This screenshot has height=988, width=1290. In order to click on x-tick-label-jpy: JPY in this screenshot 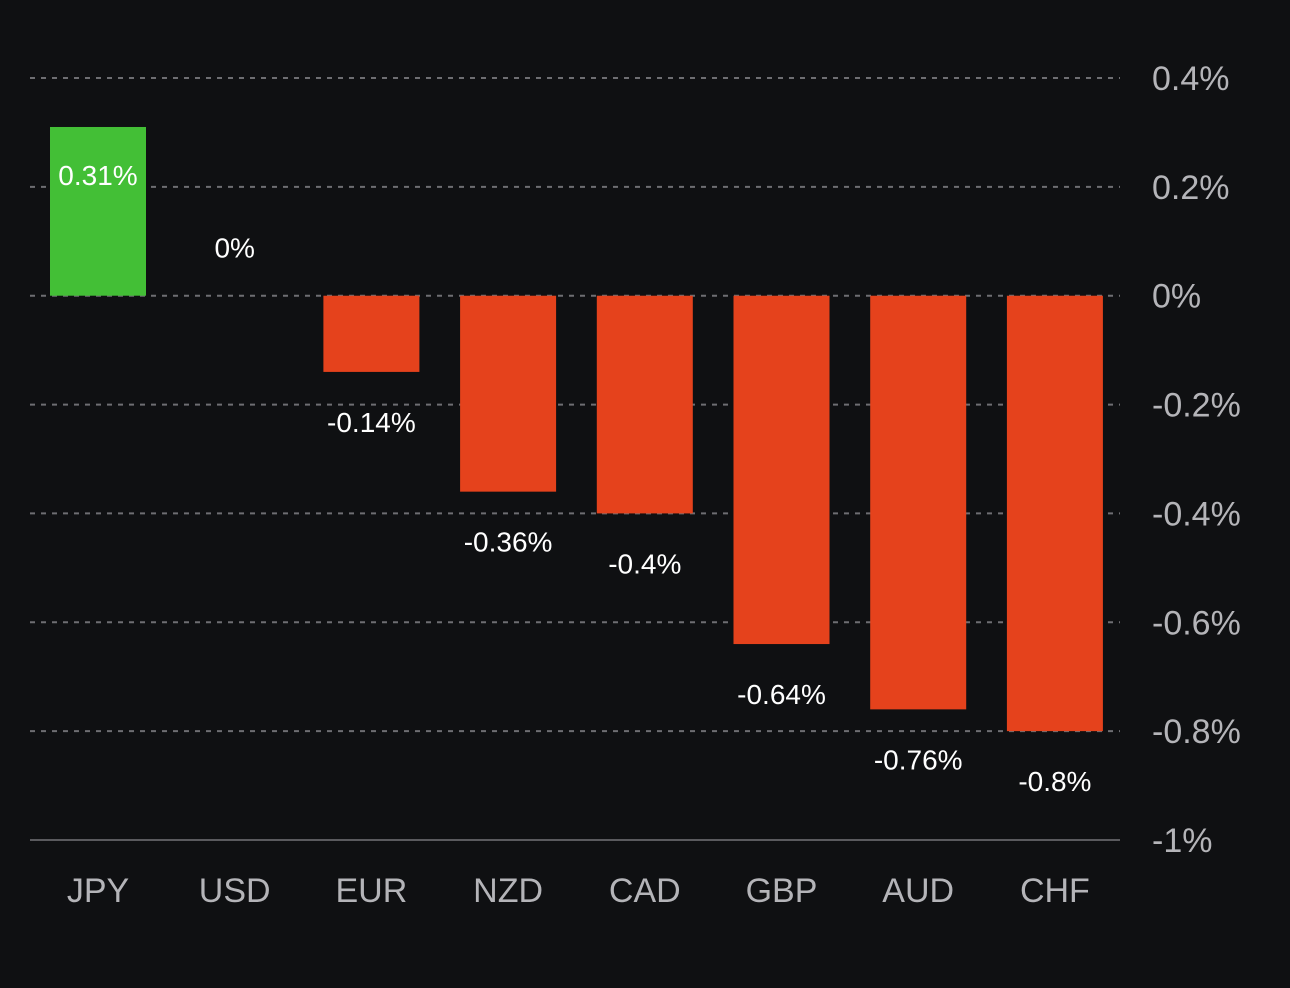, I will do `click(98, 891)`.